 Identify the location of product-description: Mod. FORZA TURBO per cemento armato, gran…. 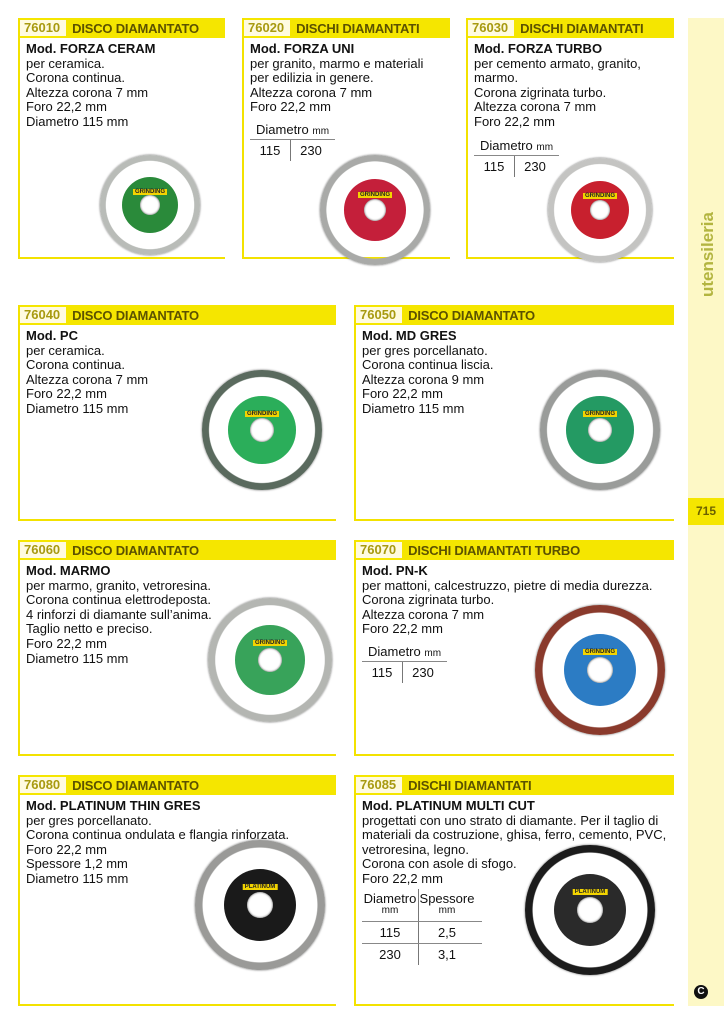
(557, 85).